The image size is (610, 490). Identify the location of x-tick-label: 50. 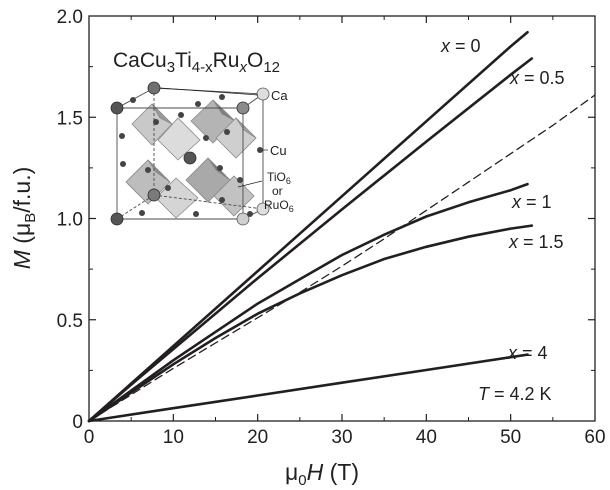
(510, 437).